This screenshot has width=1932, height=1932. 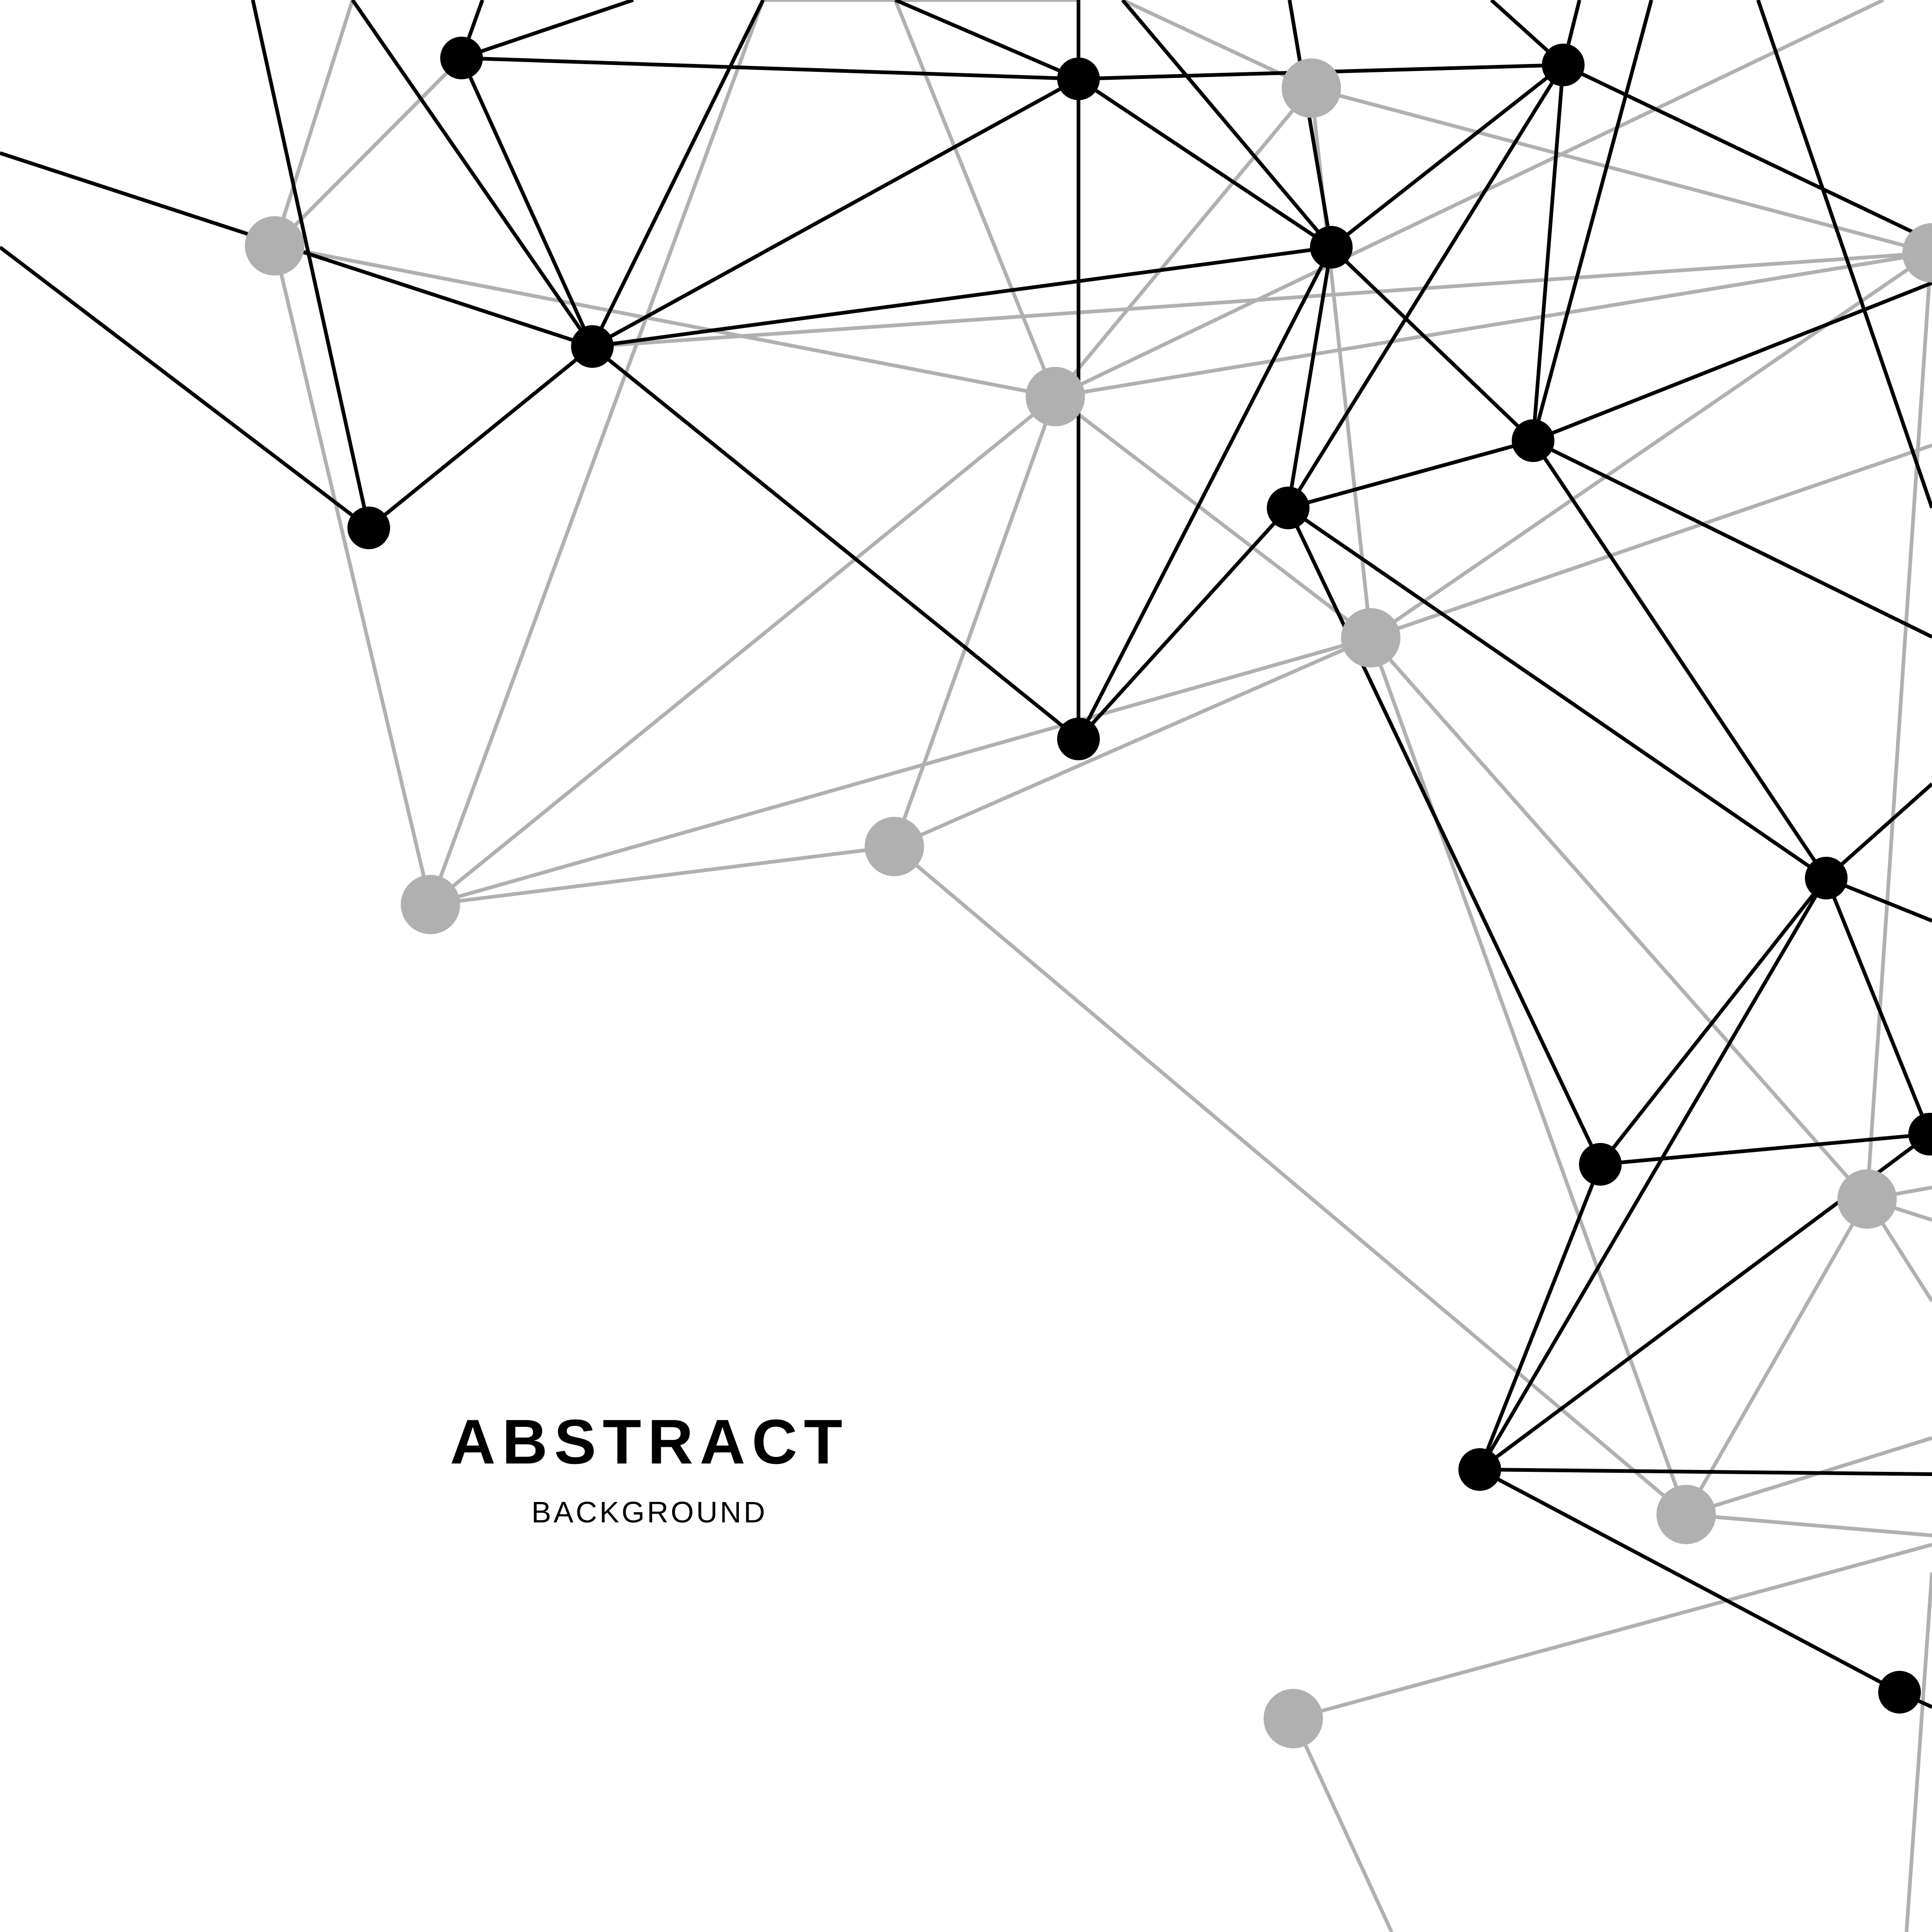 What do you see at coordinates (649, 1512) in the screenshot?
I see `page-subtitle: BACKGROUND` at bounding box center [649, 1512].